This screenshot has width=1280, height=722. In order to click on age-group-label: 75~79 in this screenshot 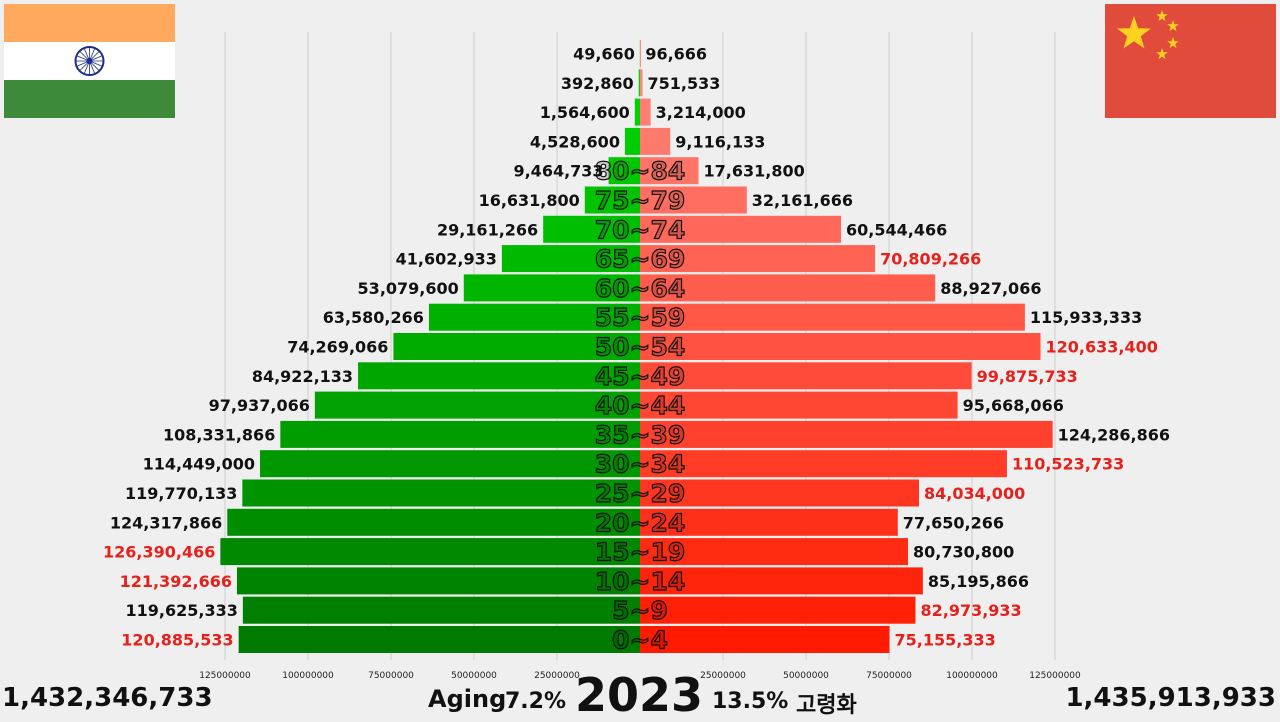, I will do `click(640, 200)`.